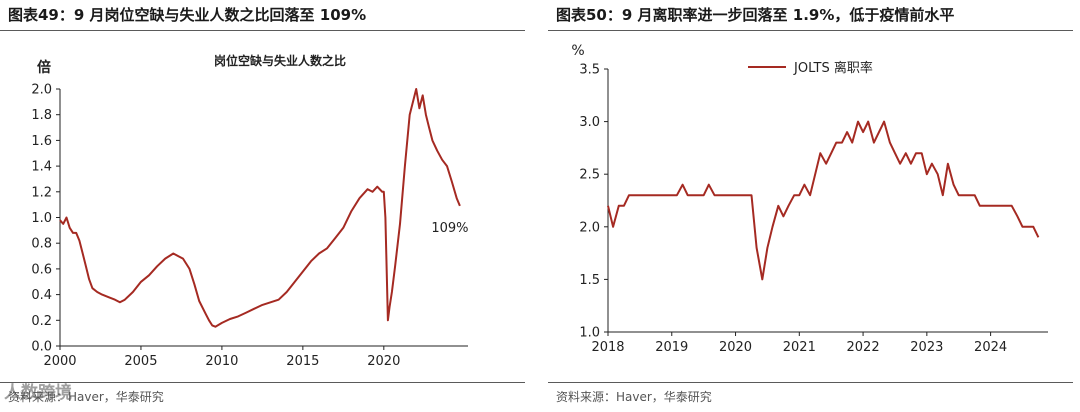 Image resolution: width=1080 pixels, height=412 pixels. I want to click on figure-title: 图表49：9 月岗位空缺与失业人数之比回落至 109%, so click(187, 15).